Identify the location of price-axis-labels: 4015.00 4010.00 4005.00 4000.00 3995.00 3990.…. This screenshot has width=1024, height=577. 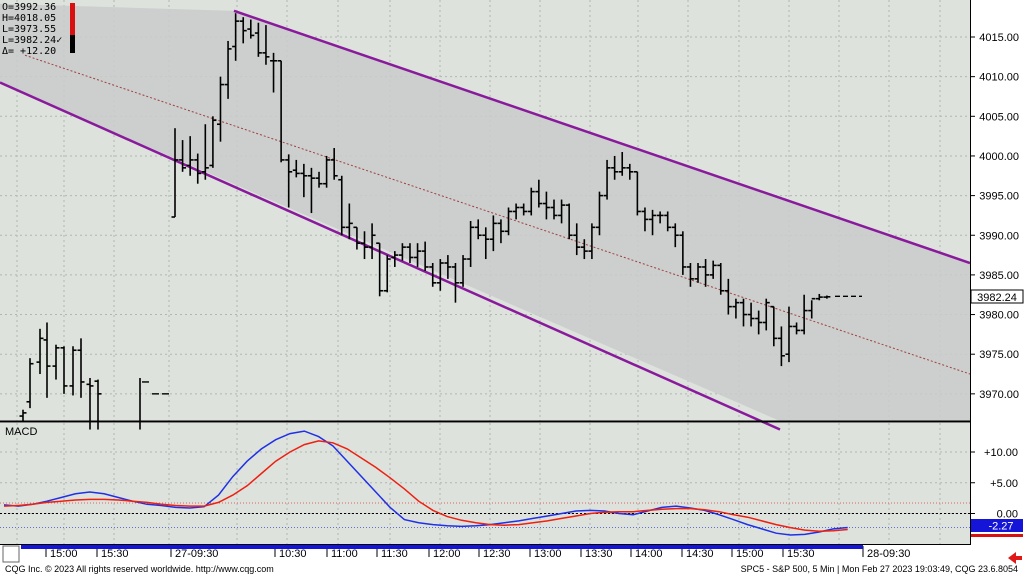
(994, 276).